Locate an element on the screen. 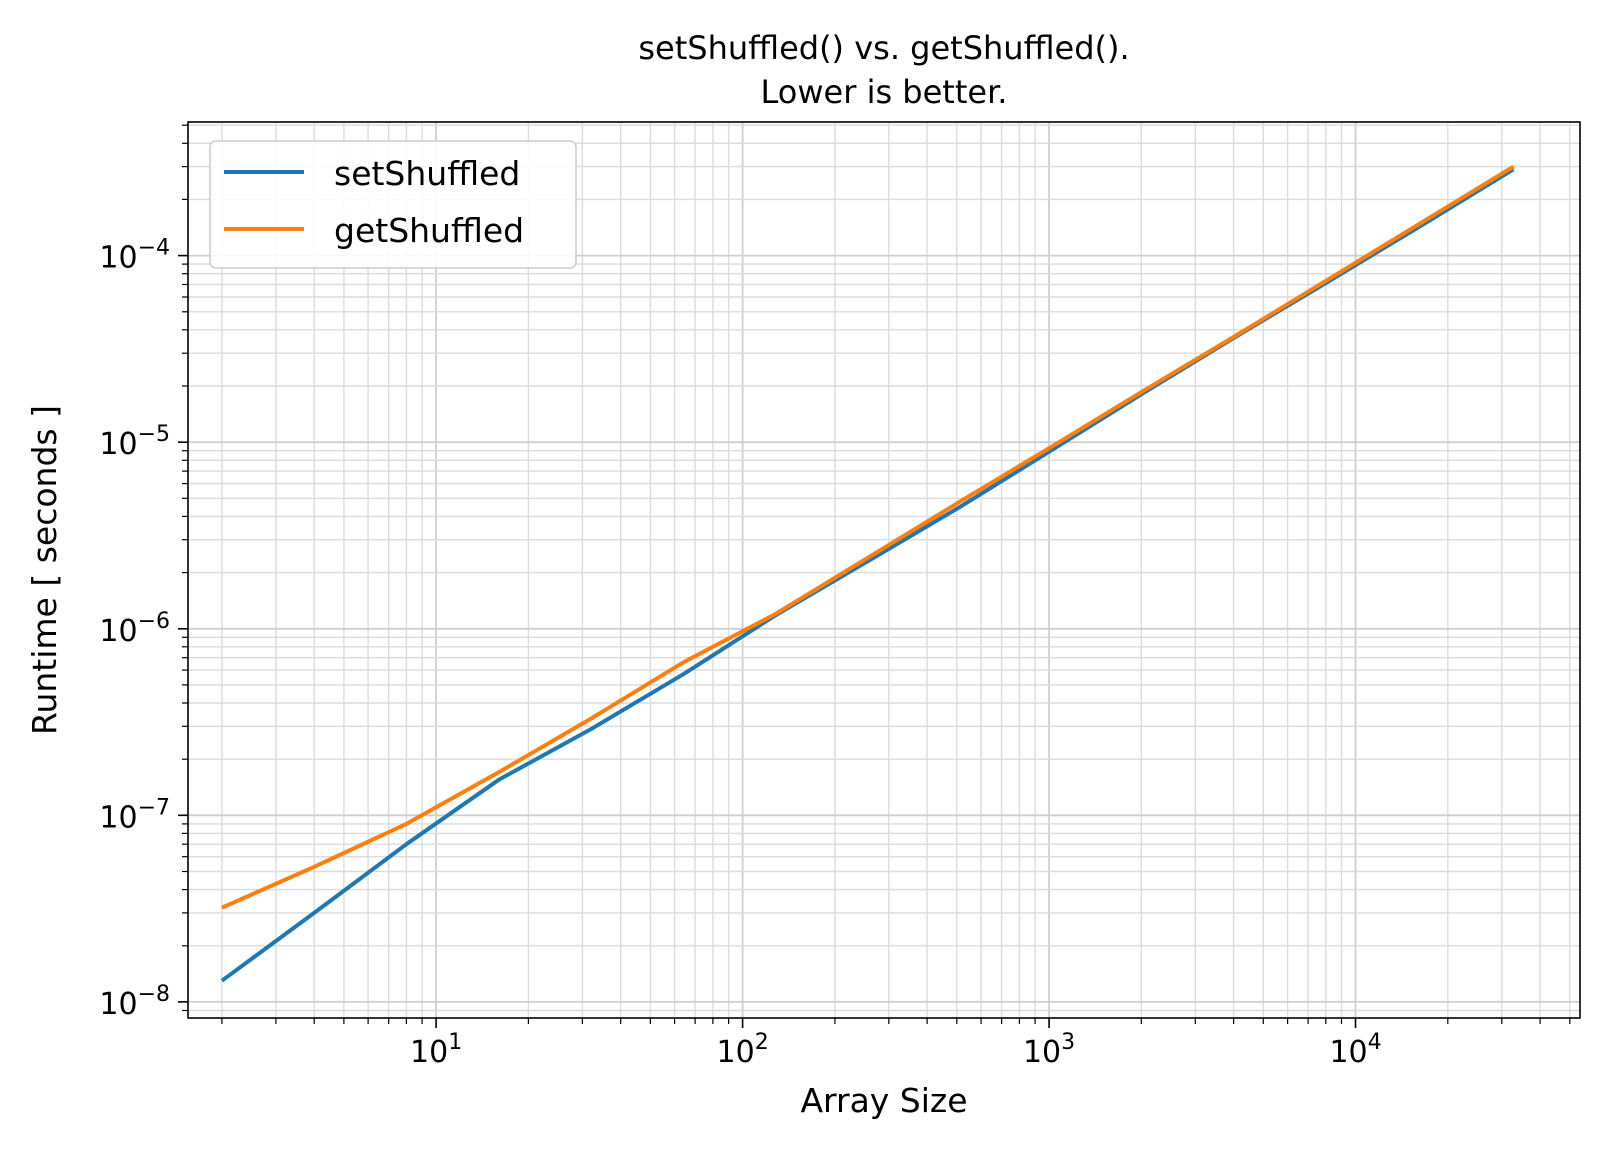  y-tick-label: 10⁻⁵ is located at coordinates (134, 442).